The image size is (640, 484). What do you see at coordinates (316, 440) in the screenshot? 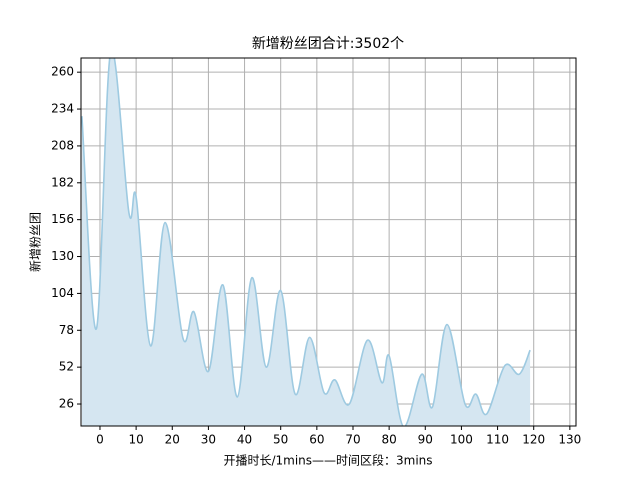
I see `x-tick-label: 60` at bounding box center [316, 440].